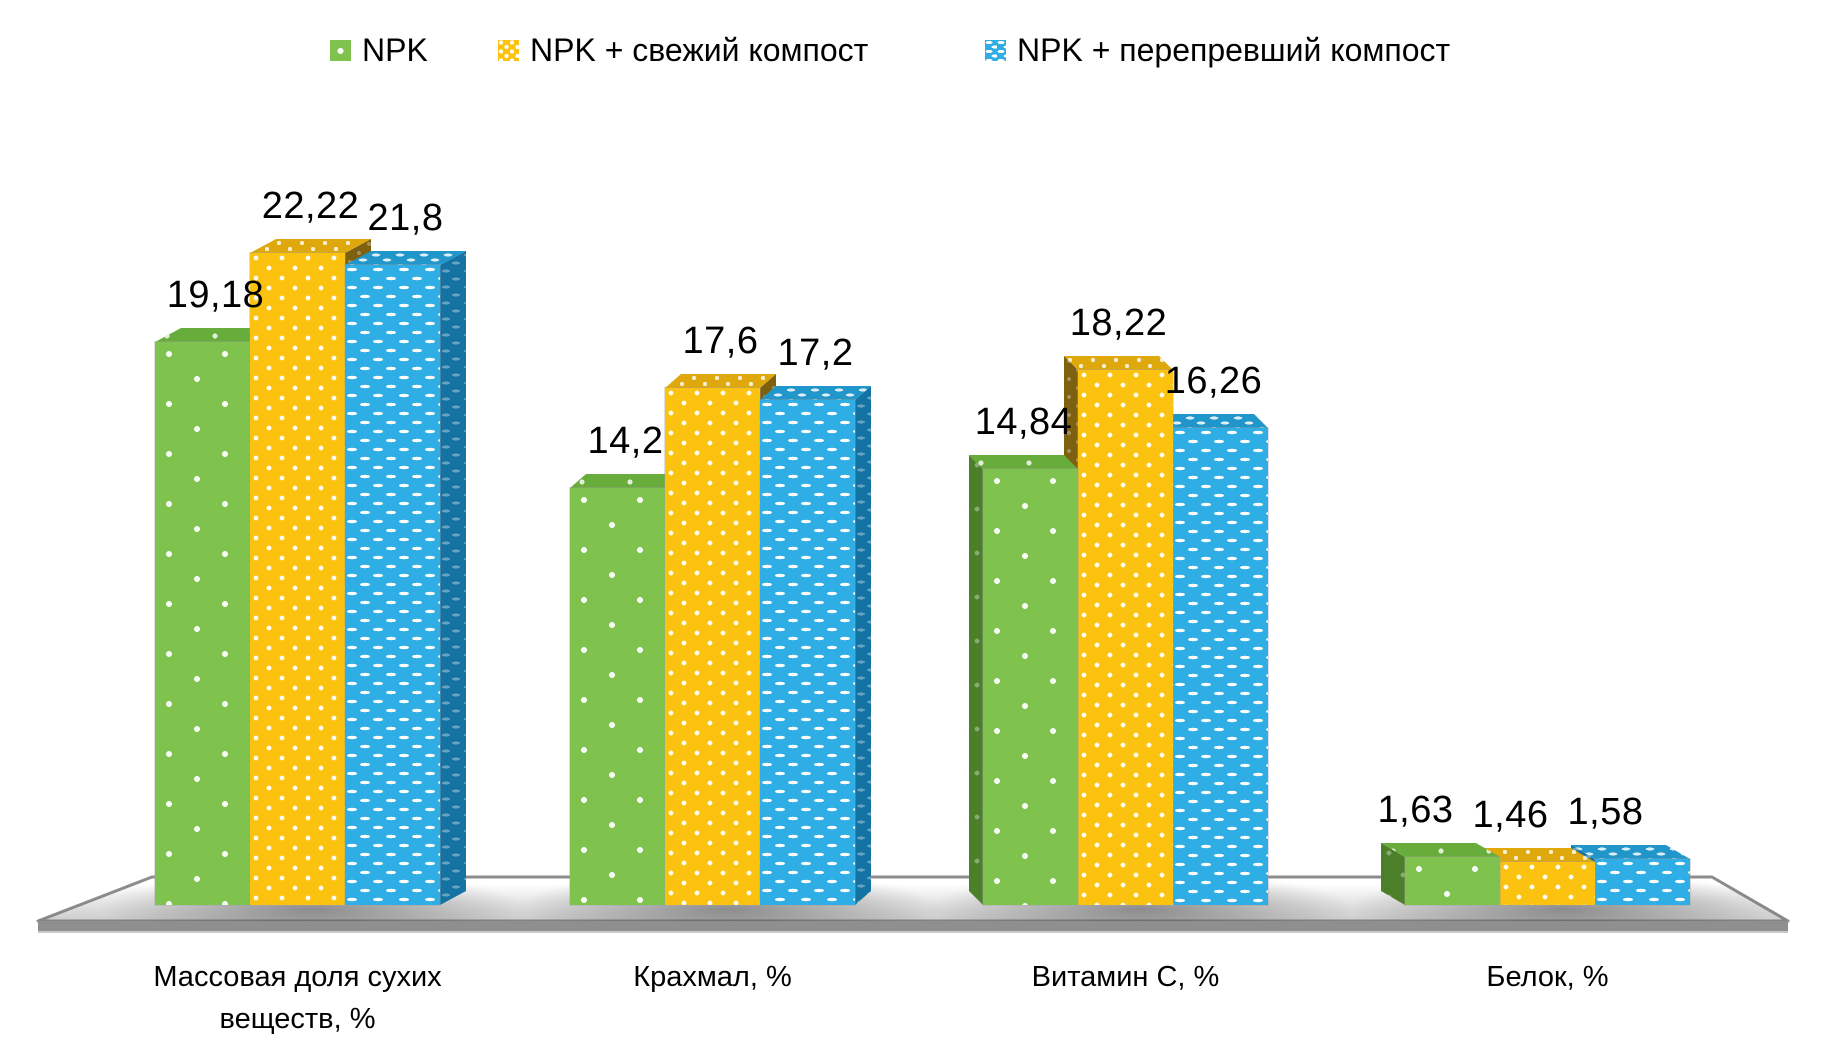  Describe the element at coordinates (1023, 422) in the screenshot. I see `bar-value-label: 14,84` at that location.